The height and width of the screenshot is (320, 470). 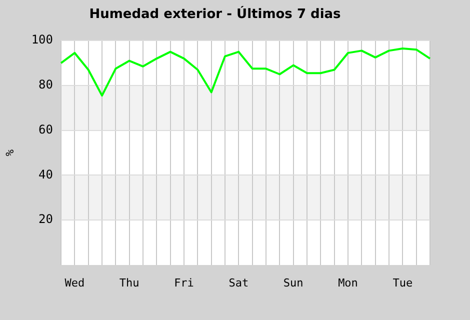 What do you see at coordinates (402, 283) in the screenshot?
I see `x-tick-label: Tue` at bounding box center [402, 283].